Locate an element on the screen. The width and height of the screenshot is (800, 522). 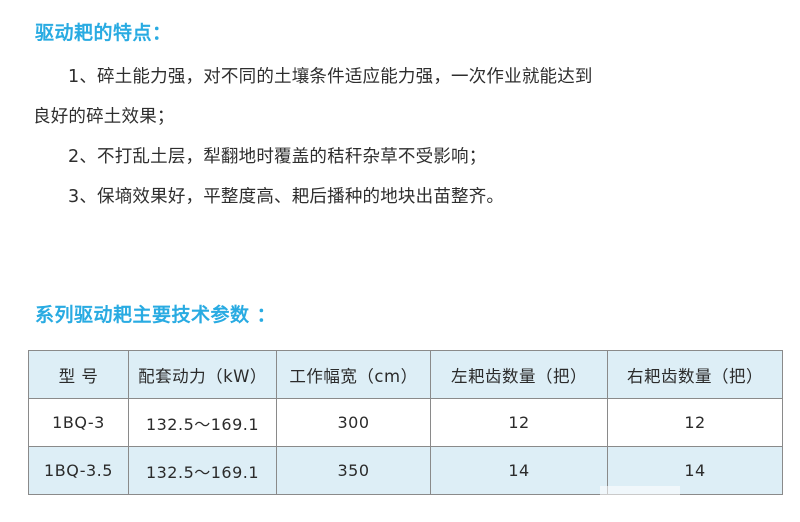
table-row: 1BQ-3.5 132.5～169.1 350 14 14 is located at coordinates (405, 470).